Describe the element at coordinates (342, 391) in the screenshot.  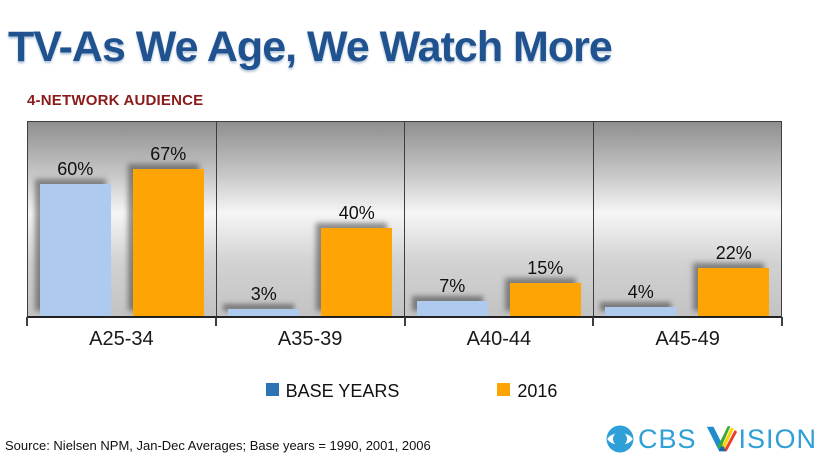
I see `legend-label: BASE YEARS` at that location.